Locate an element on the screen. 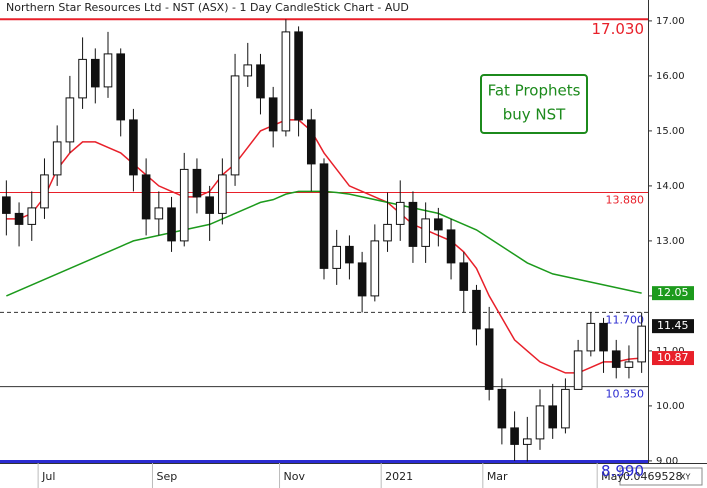 Image resolution: width=707 pixels, height=488 pixels. x-tick-label: 2021 is located at coordinates (399, 476).